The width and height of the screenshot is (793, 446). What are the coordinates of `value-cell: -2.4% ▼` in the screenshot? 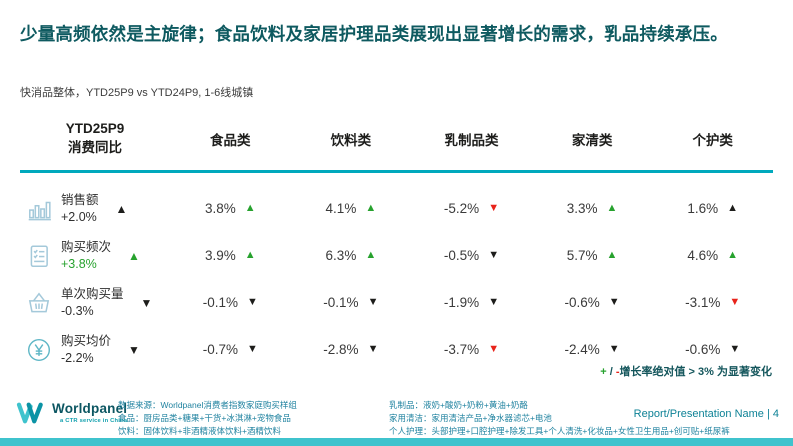 It's located at (592, 349).